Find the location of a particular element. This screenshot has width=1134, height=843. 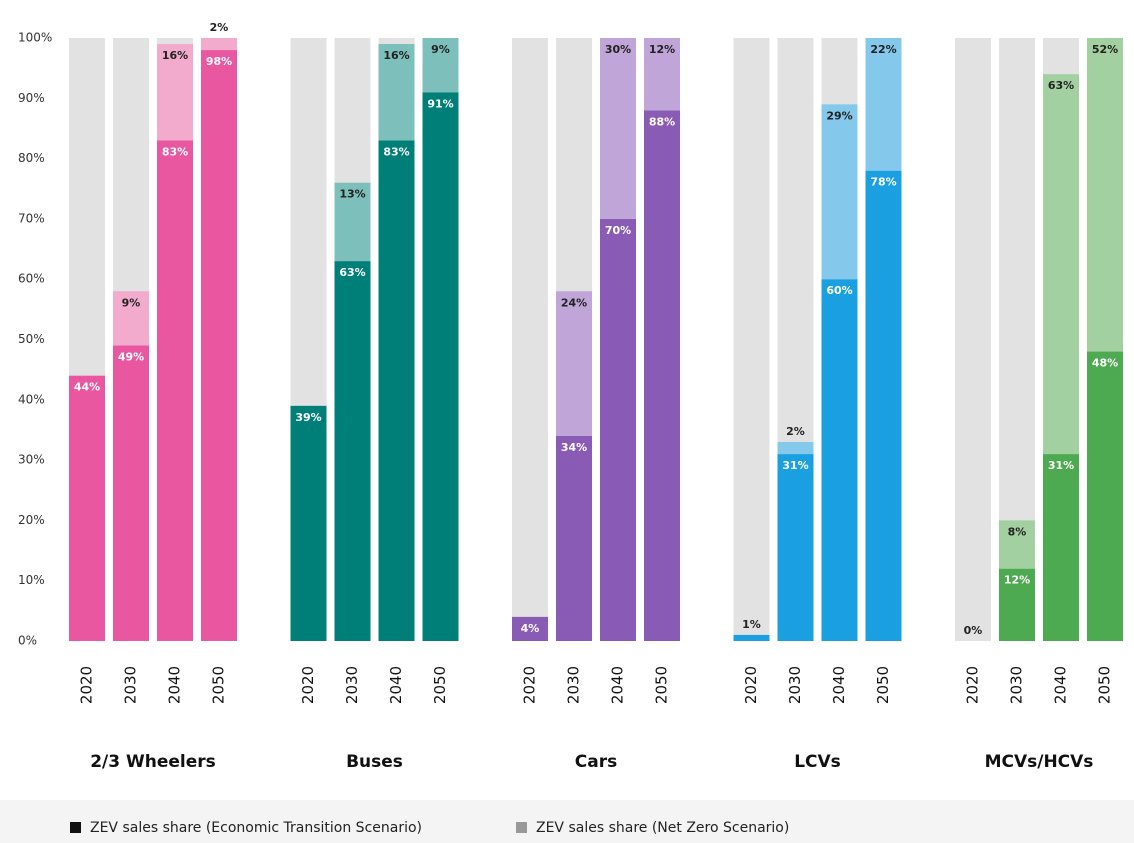

value-label: 88% is located at coordinates (662, 121).